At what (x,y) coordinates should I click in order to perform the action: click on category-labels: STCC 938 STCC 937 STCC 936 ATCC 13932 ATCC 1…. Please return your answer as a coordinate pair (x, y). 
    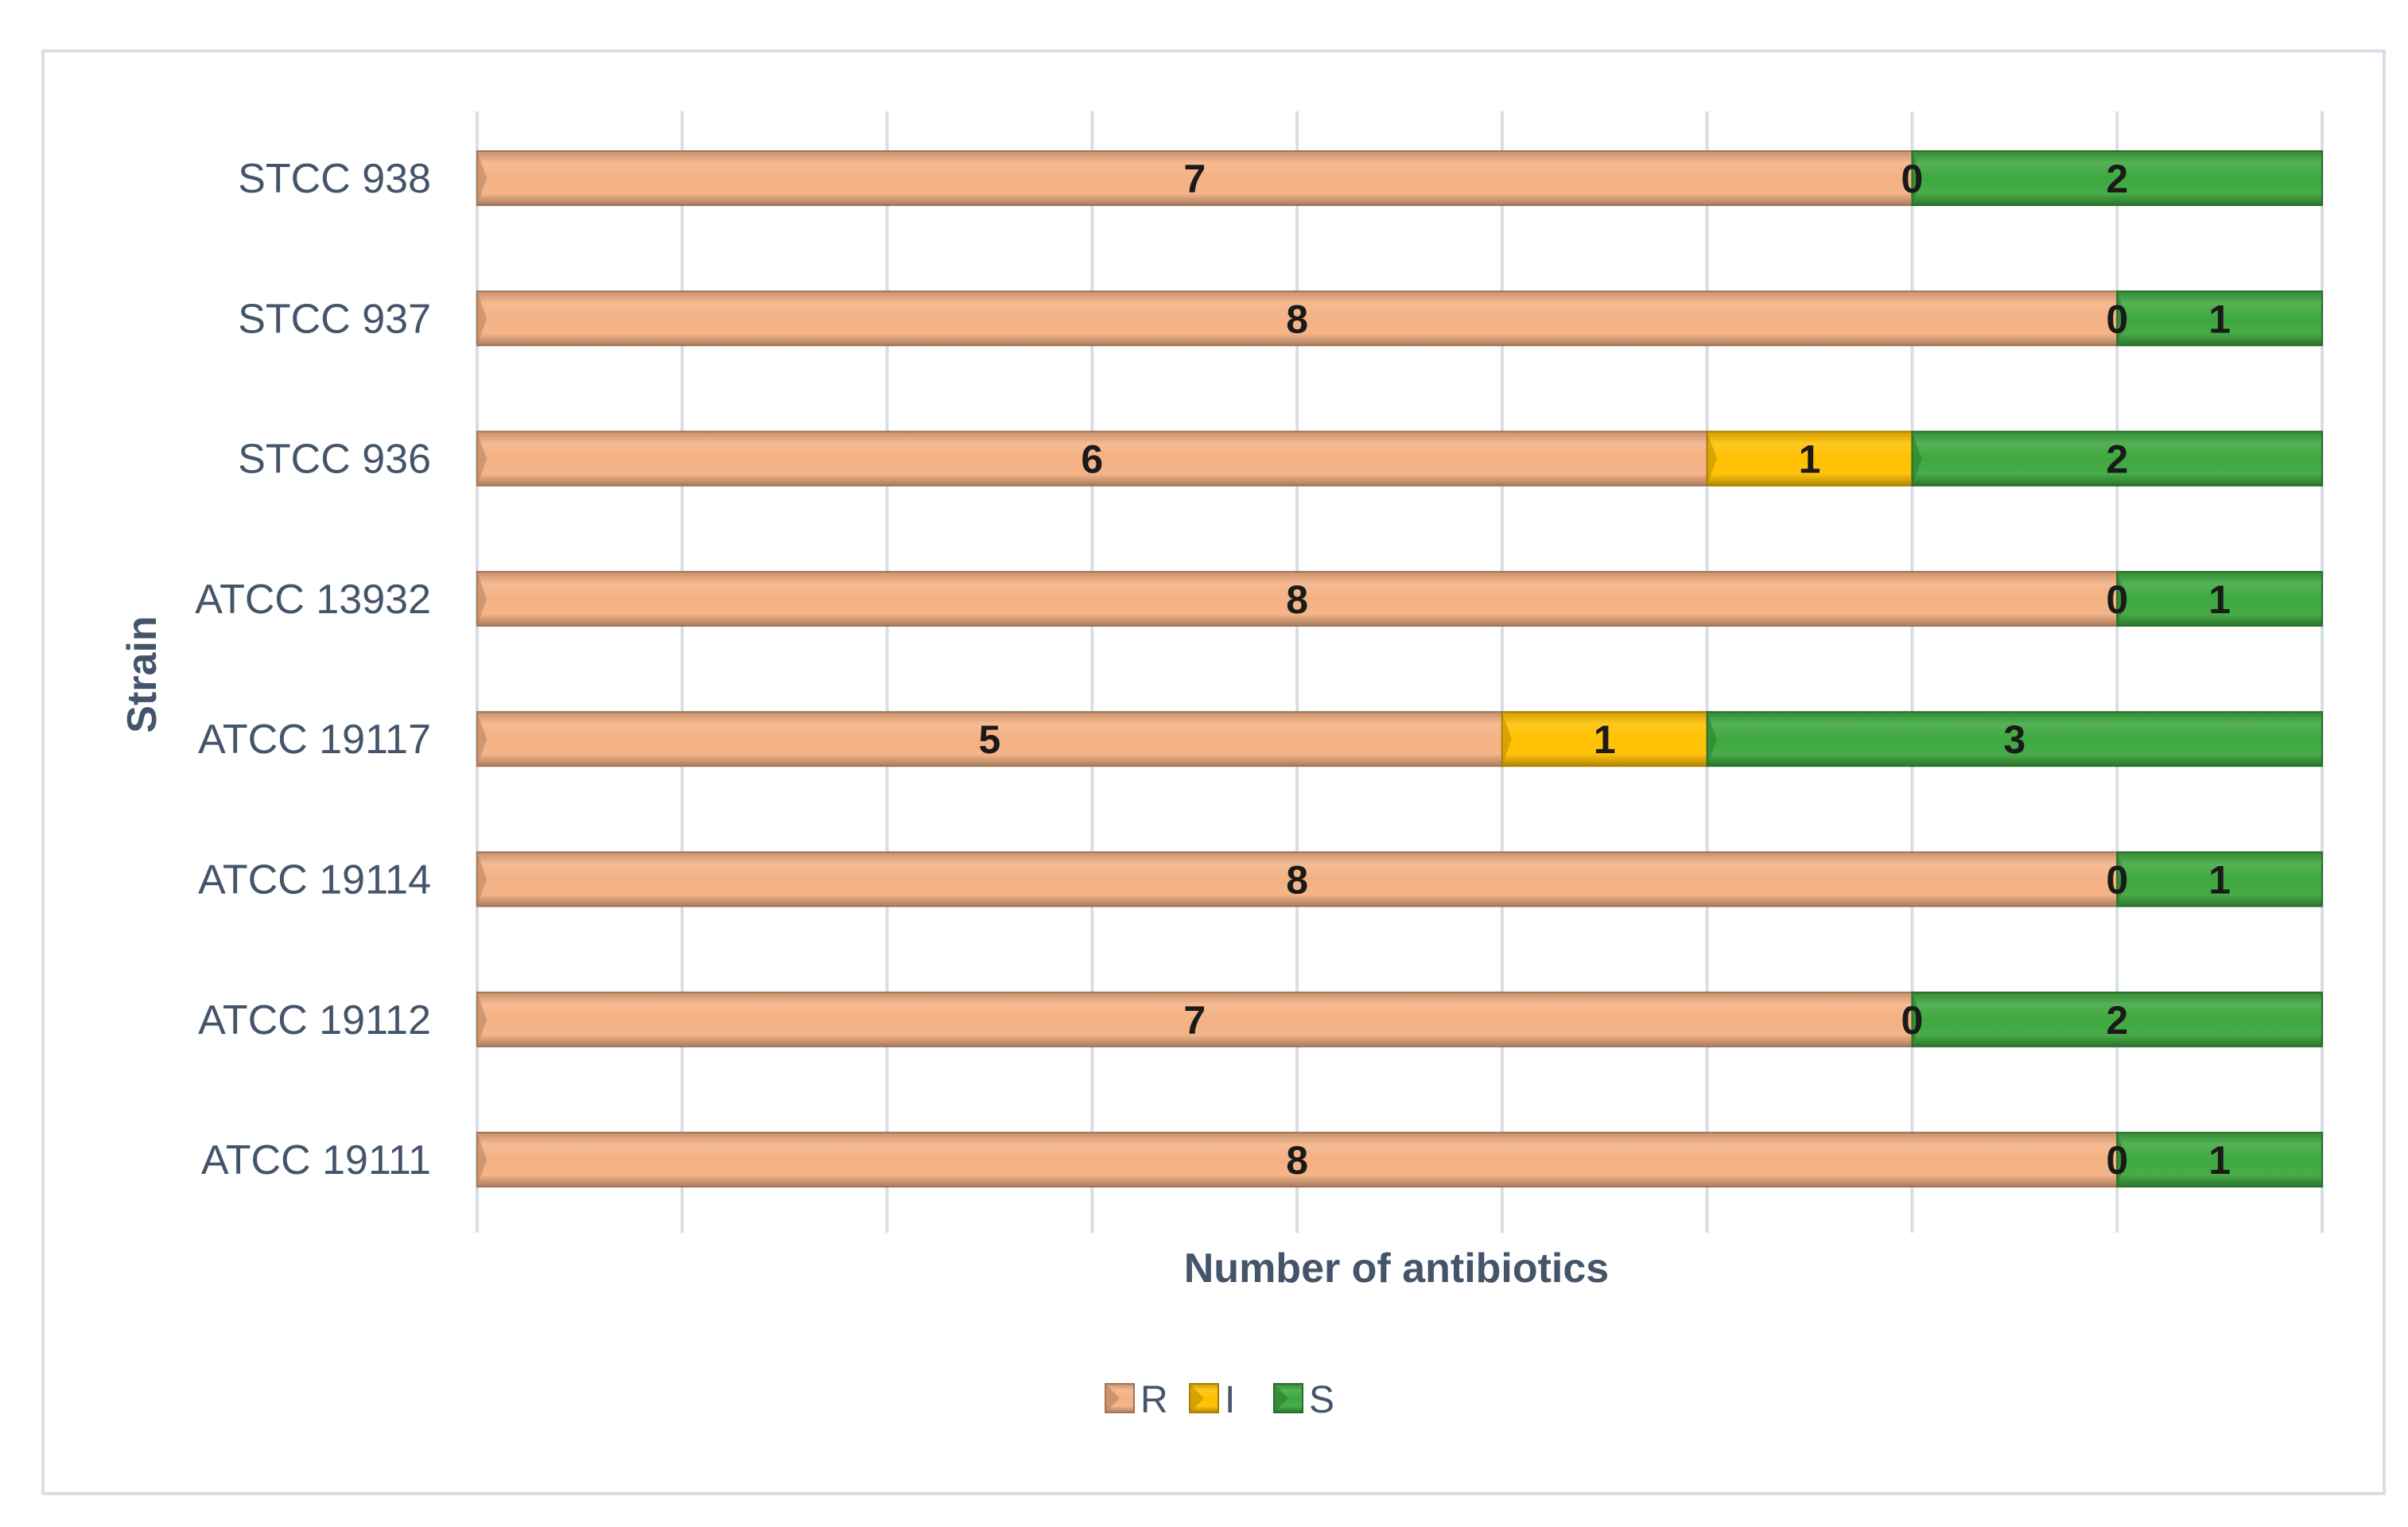
    Looking at the image, I should click on (313, 669).